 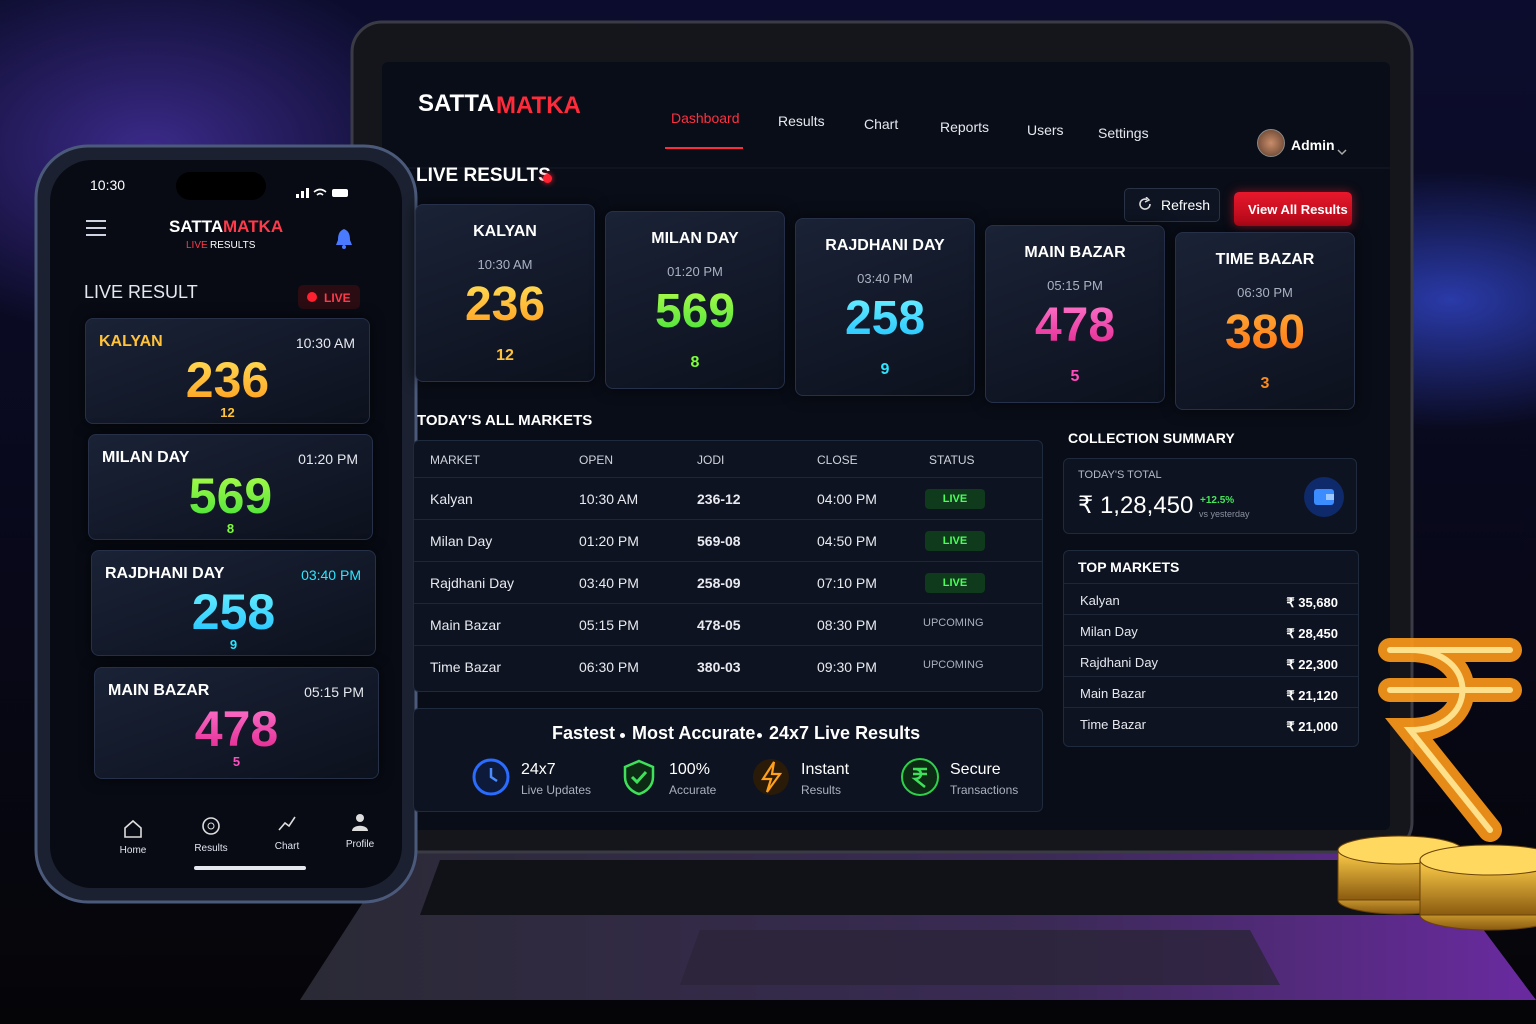 I want to click on tab-item: Profile, so click(x=360, y=833).